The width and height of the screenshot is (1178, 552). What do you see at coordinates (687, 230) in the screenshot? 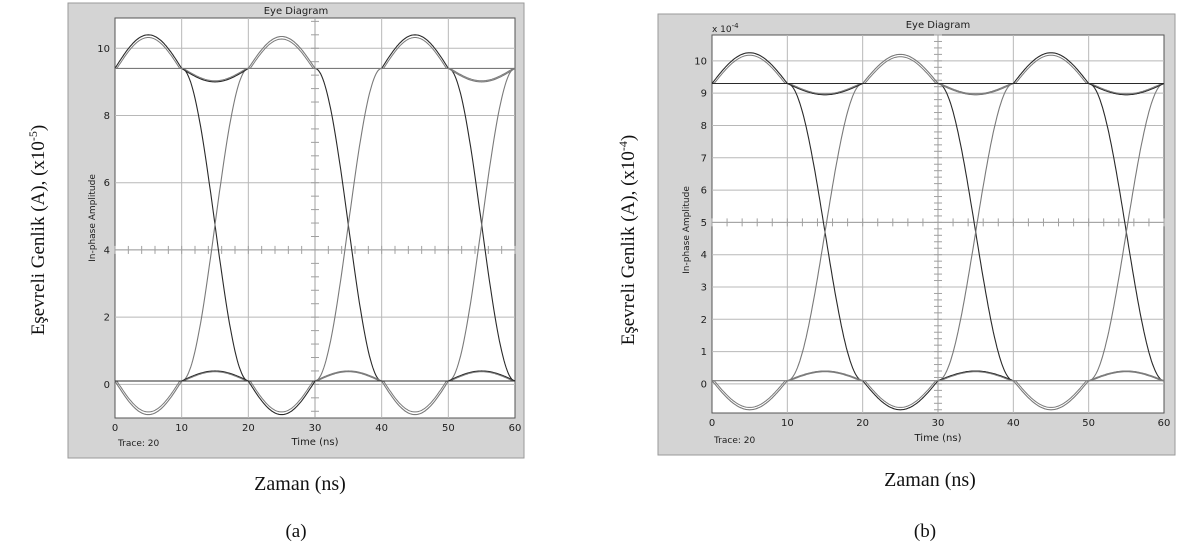
I see `panel-b-inner-ylabel: In-phase Amplitude` at bounding box center [687, 230].